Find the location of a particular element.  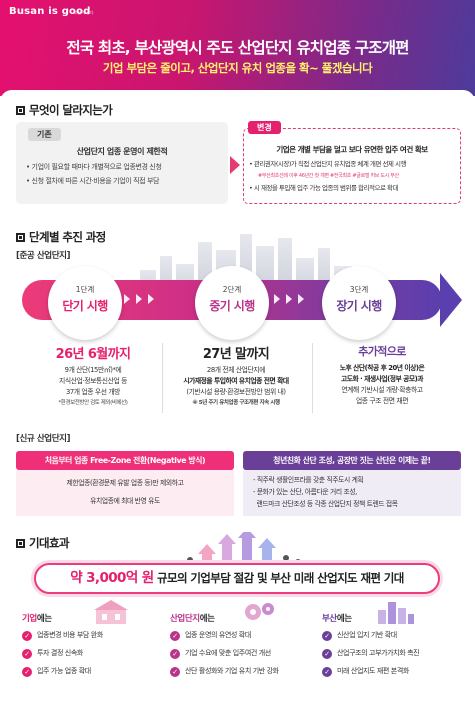

stage-1-circle: 1단계 단기 시행 is located at coordinates (85, 303).